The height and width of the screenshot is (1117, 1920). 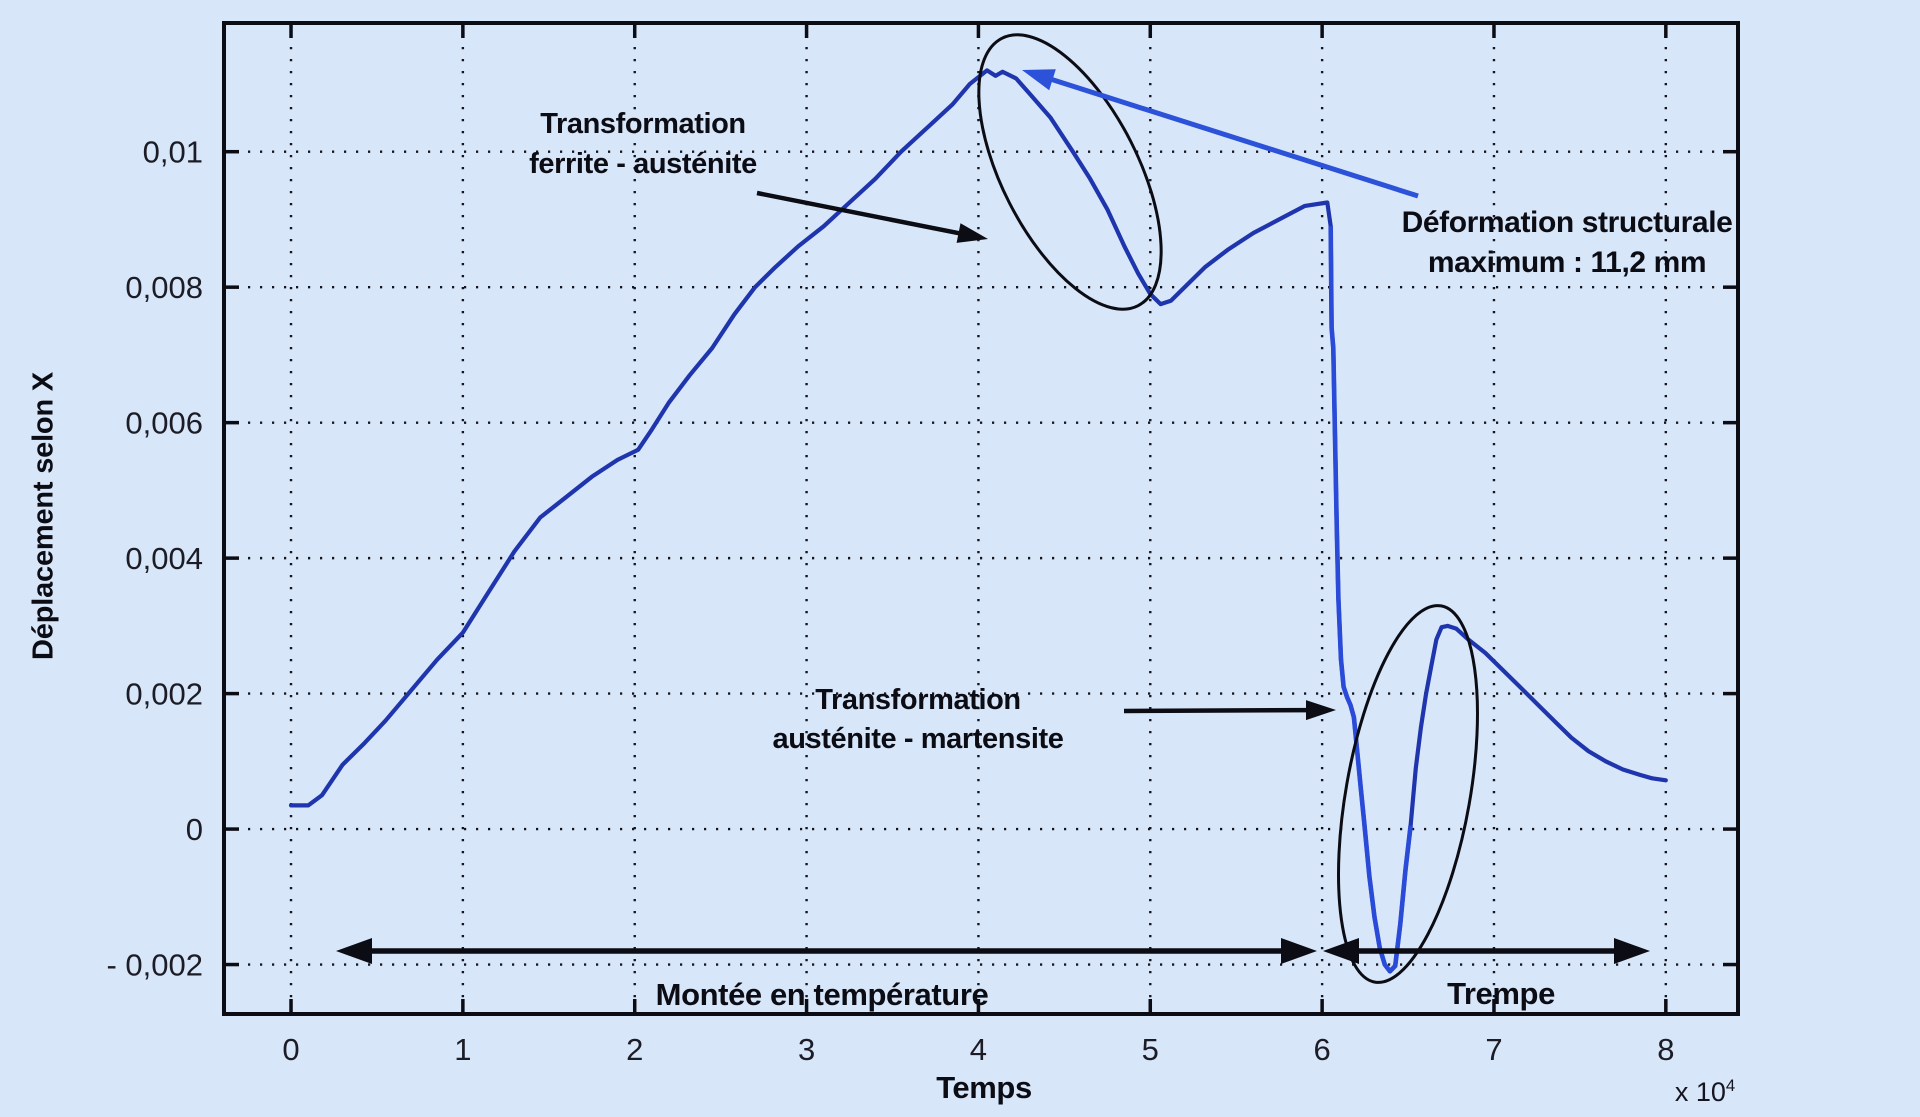 What do you see at coordinates (1730, 1085) in the screenshot?
I see `x-axis-exponent-power: 4` at bounding box center [1730, 1085].